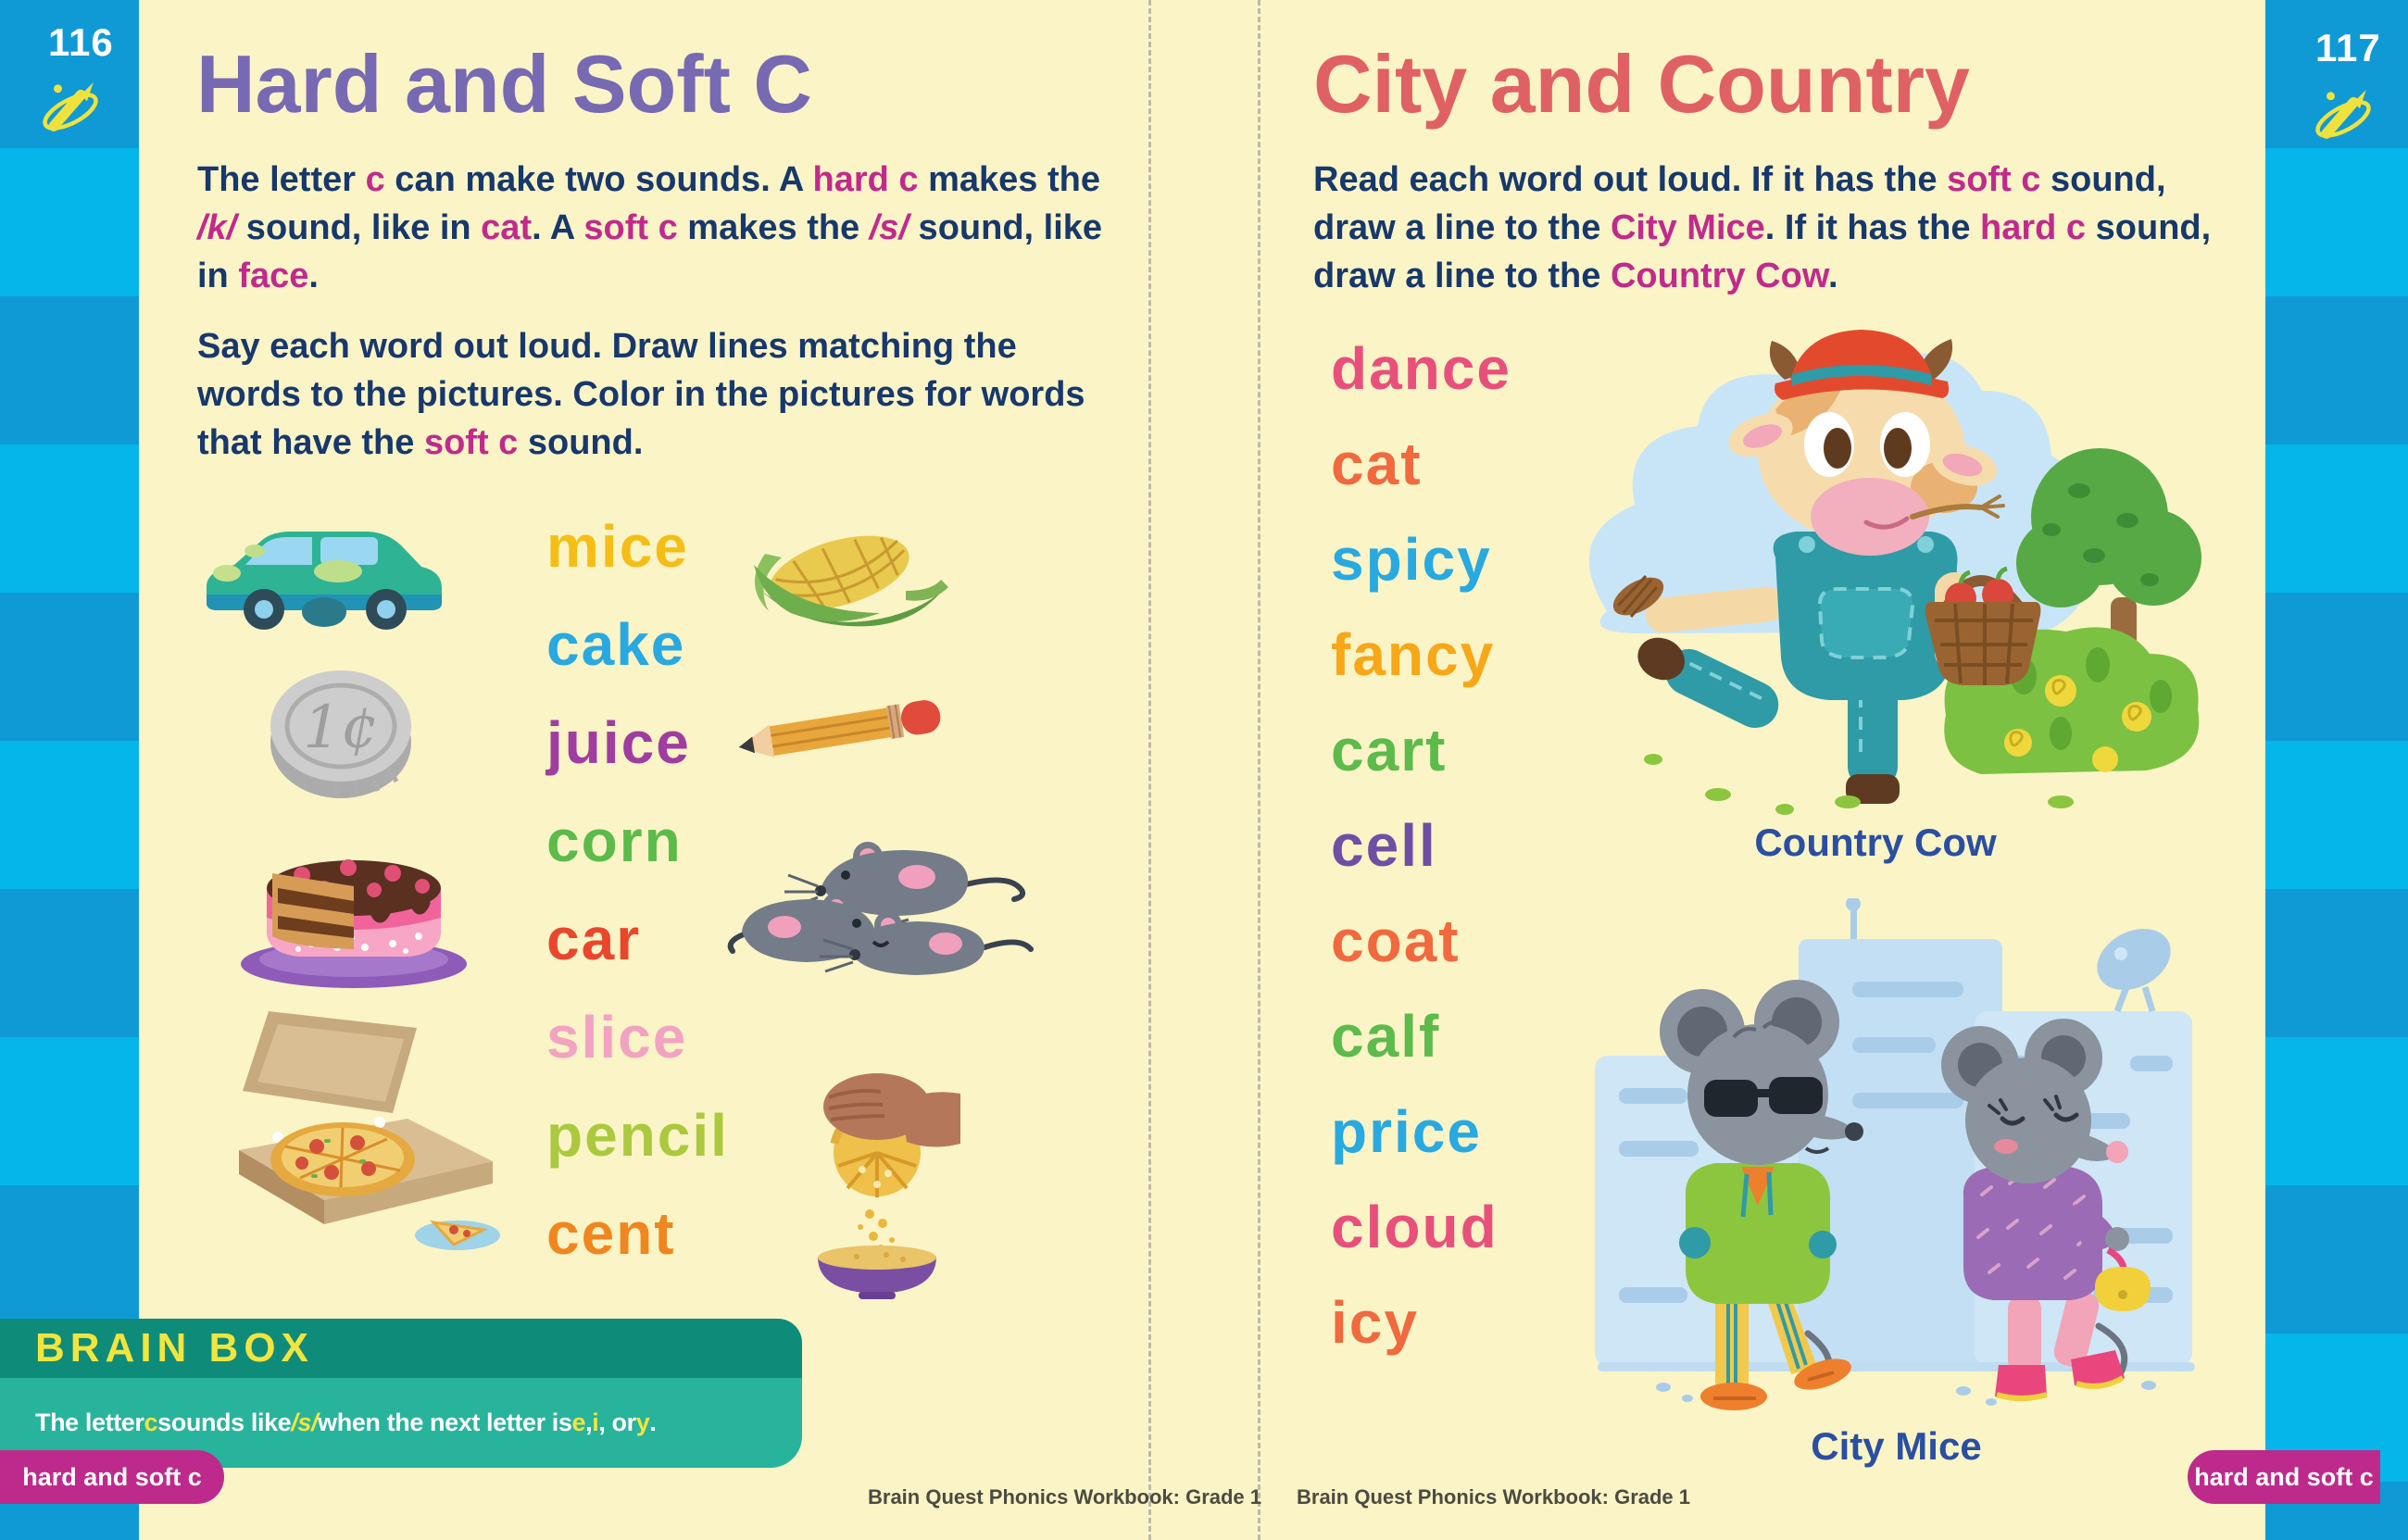 The height and width of the screenshot is (1540, 2408). What do you see at coordinates (340, 728) in the screenshot?
I see `svg-text: 1¢` at bounding box center [340, 728].